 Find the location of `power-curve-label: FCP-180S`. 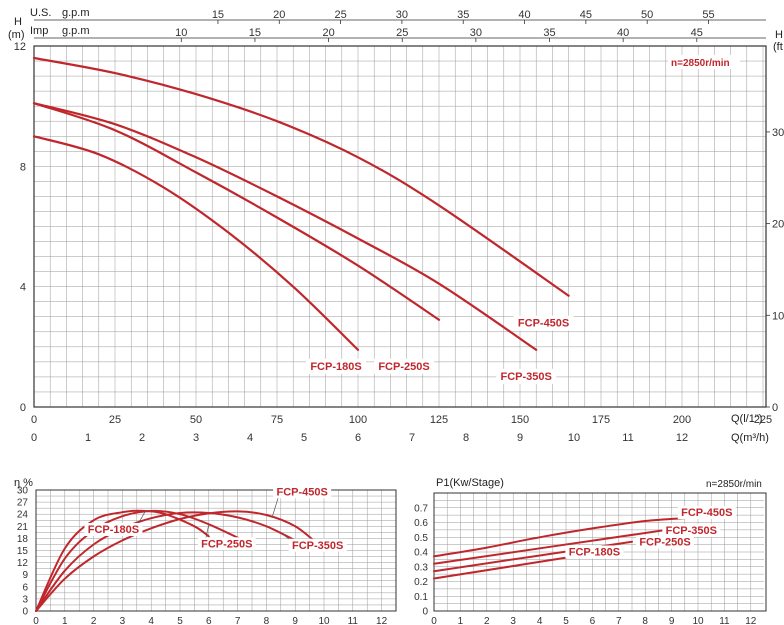

power-curve-label: FCP-180S is located at coordinates (594, 552).